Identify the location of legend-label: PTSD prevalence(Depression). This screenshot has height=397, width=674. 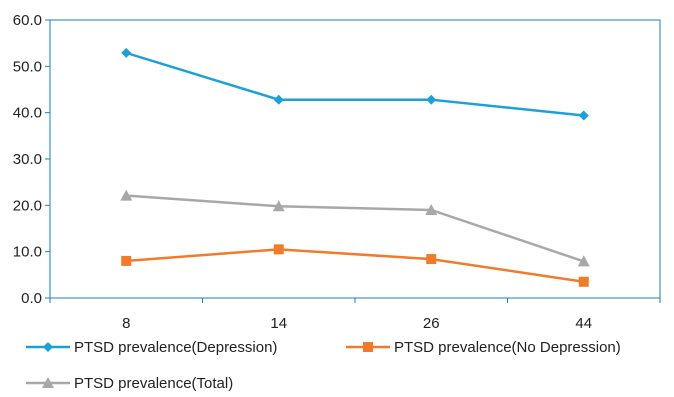
(175, 347).